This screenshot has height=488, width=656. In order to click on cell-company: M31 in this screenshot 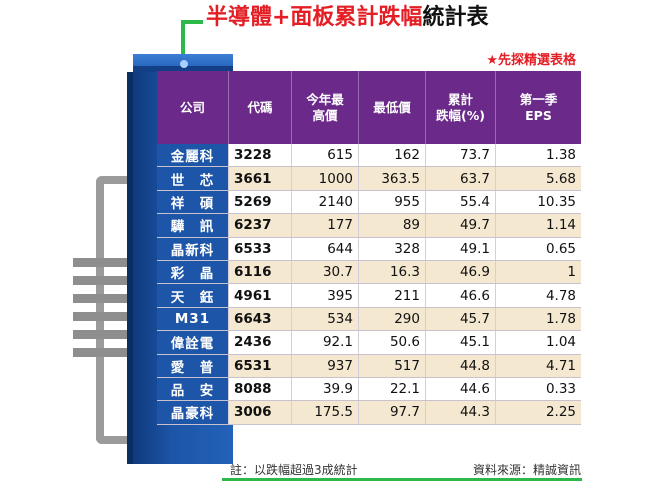, I will do `click(193, 319)`.